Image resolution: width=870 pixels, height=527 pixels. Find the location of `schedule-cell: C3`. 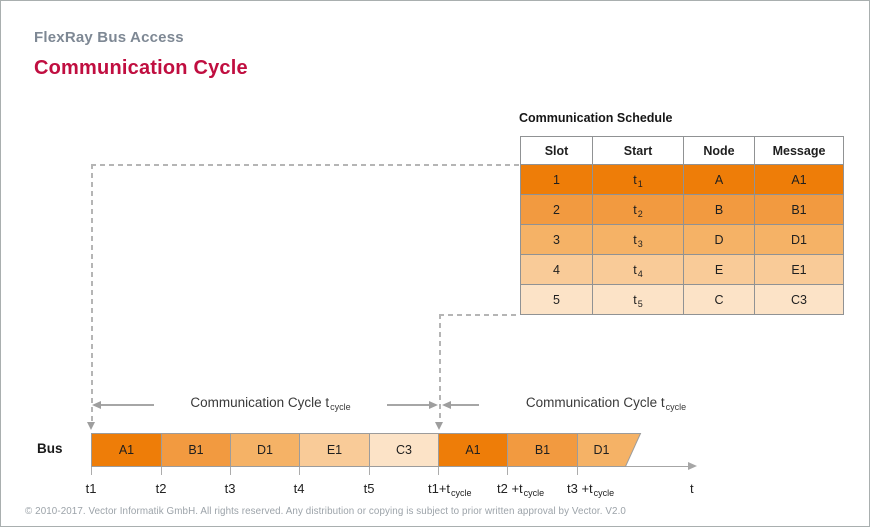

schedule-cell: C3 is located at coordinates (799, 299).